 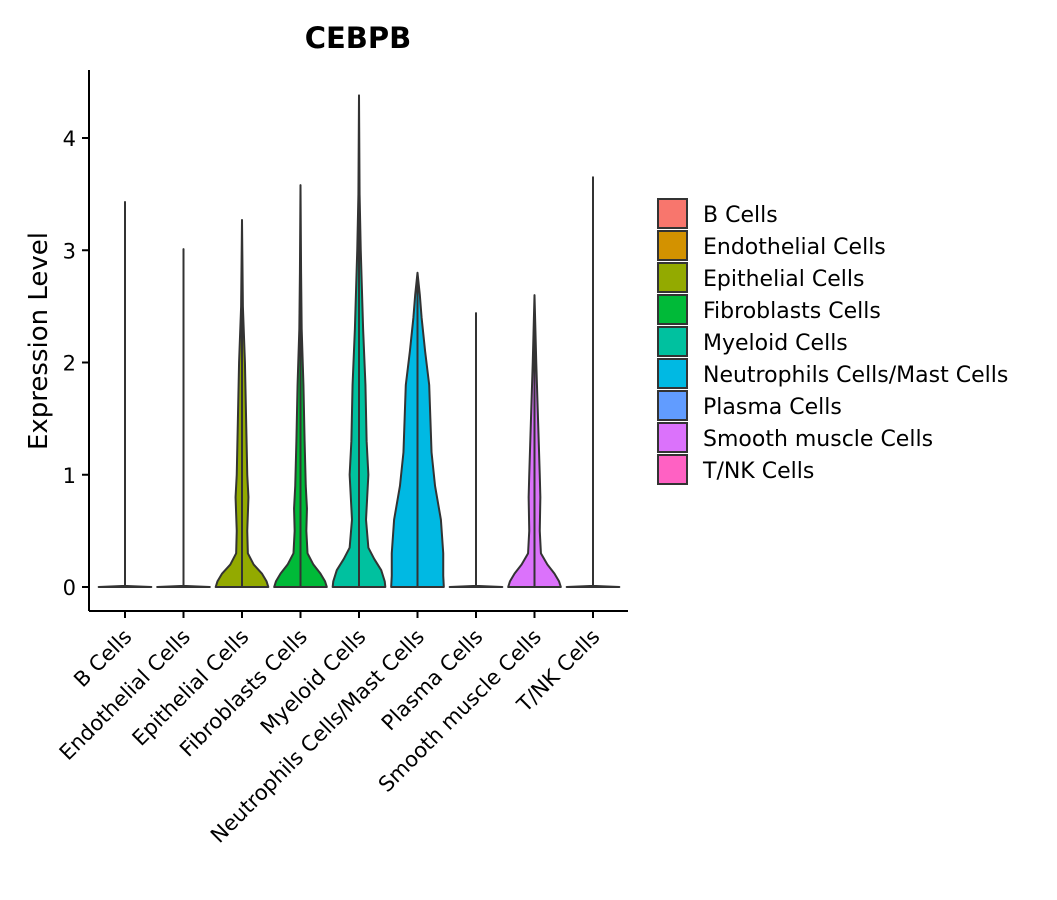 I want to click on y-tick-label: 4, so click(x=69, y=139).